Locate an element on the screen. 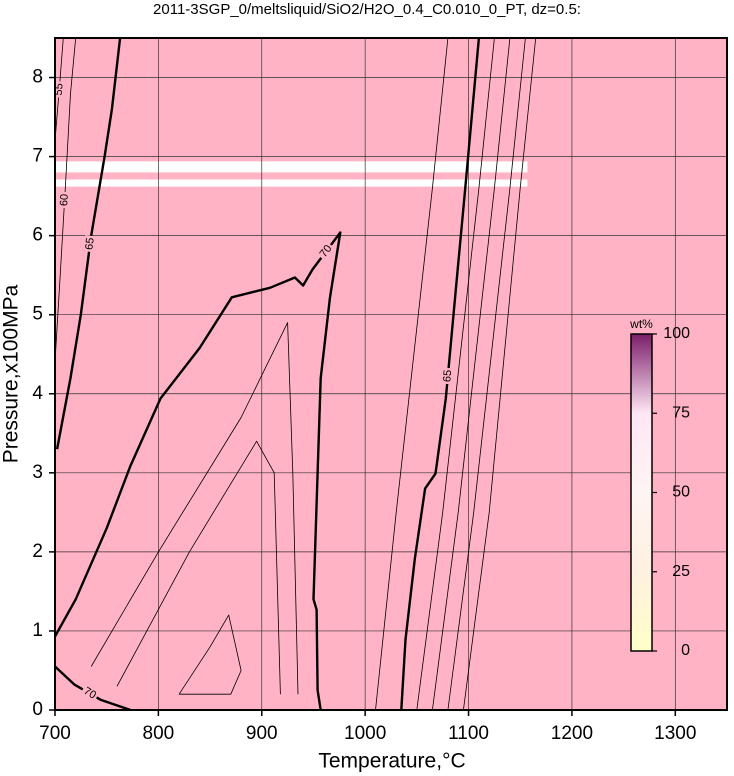 This screenshot has height=776, width=734. contour-label: 60 is located at coordinates (64, 200).